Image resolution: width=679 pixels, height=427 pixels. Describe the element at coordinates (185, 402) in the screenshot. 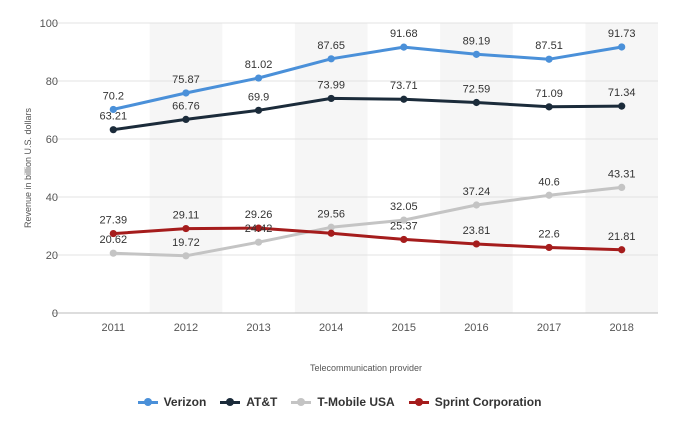

I see `legend-label: Verizon` at that location.